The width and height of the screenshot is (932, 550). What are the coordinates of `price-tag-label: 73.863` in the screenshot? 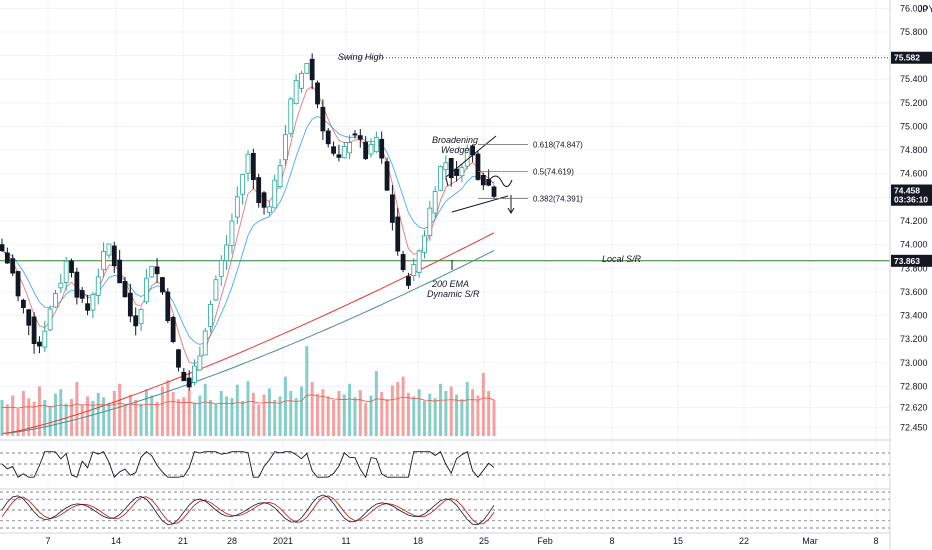 It's located at (907, 261).